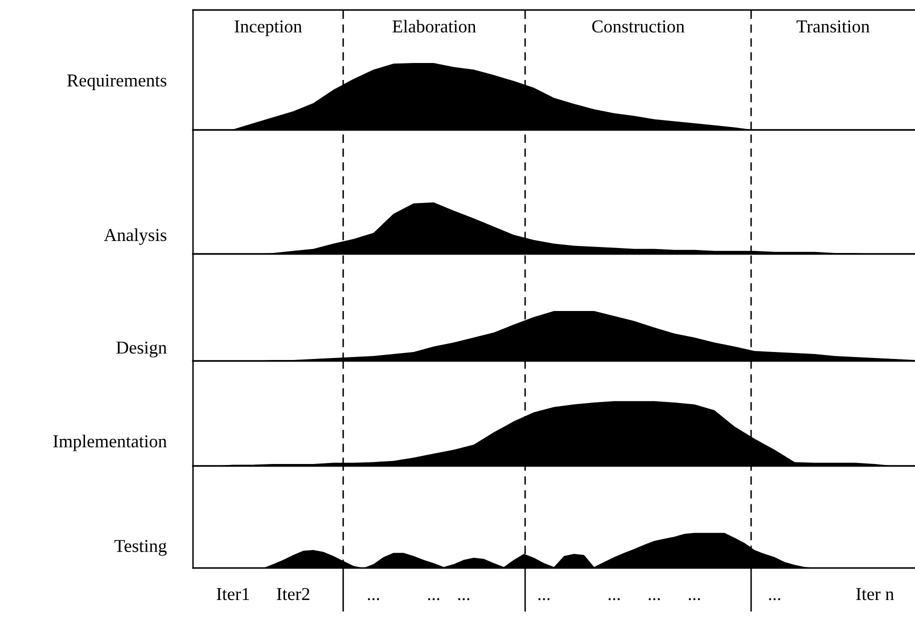  What do you see at coordinates (141, 350) in the screenshot?
I see `y-axis-title: Design` at bounding box center [141, 350].